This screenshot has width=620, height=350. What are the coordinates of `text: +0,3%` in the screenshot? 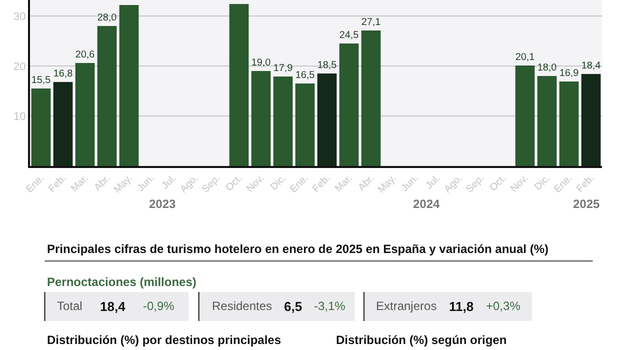 It's located at (503, 306).